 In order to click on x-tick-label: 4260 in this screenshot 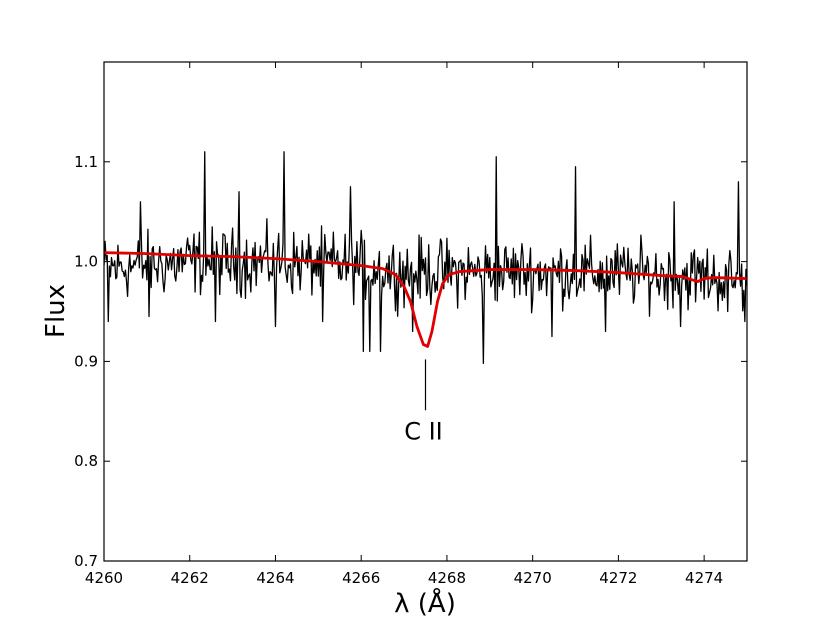, I will do `click(104, 578)`.